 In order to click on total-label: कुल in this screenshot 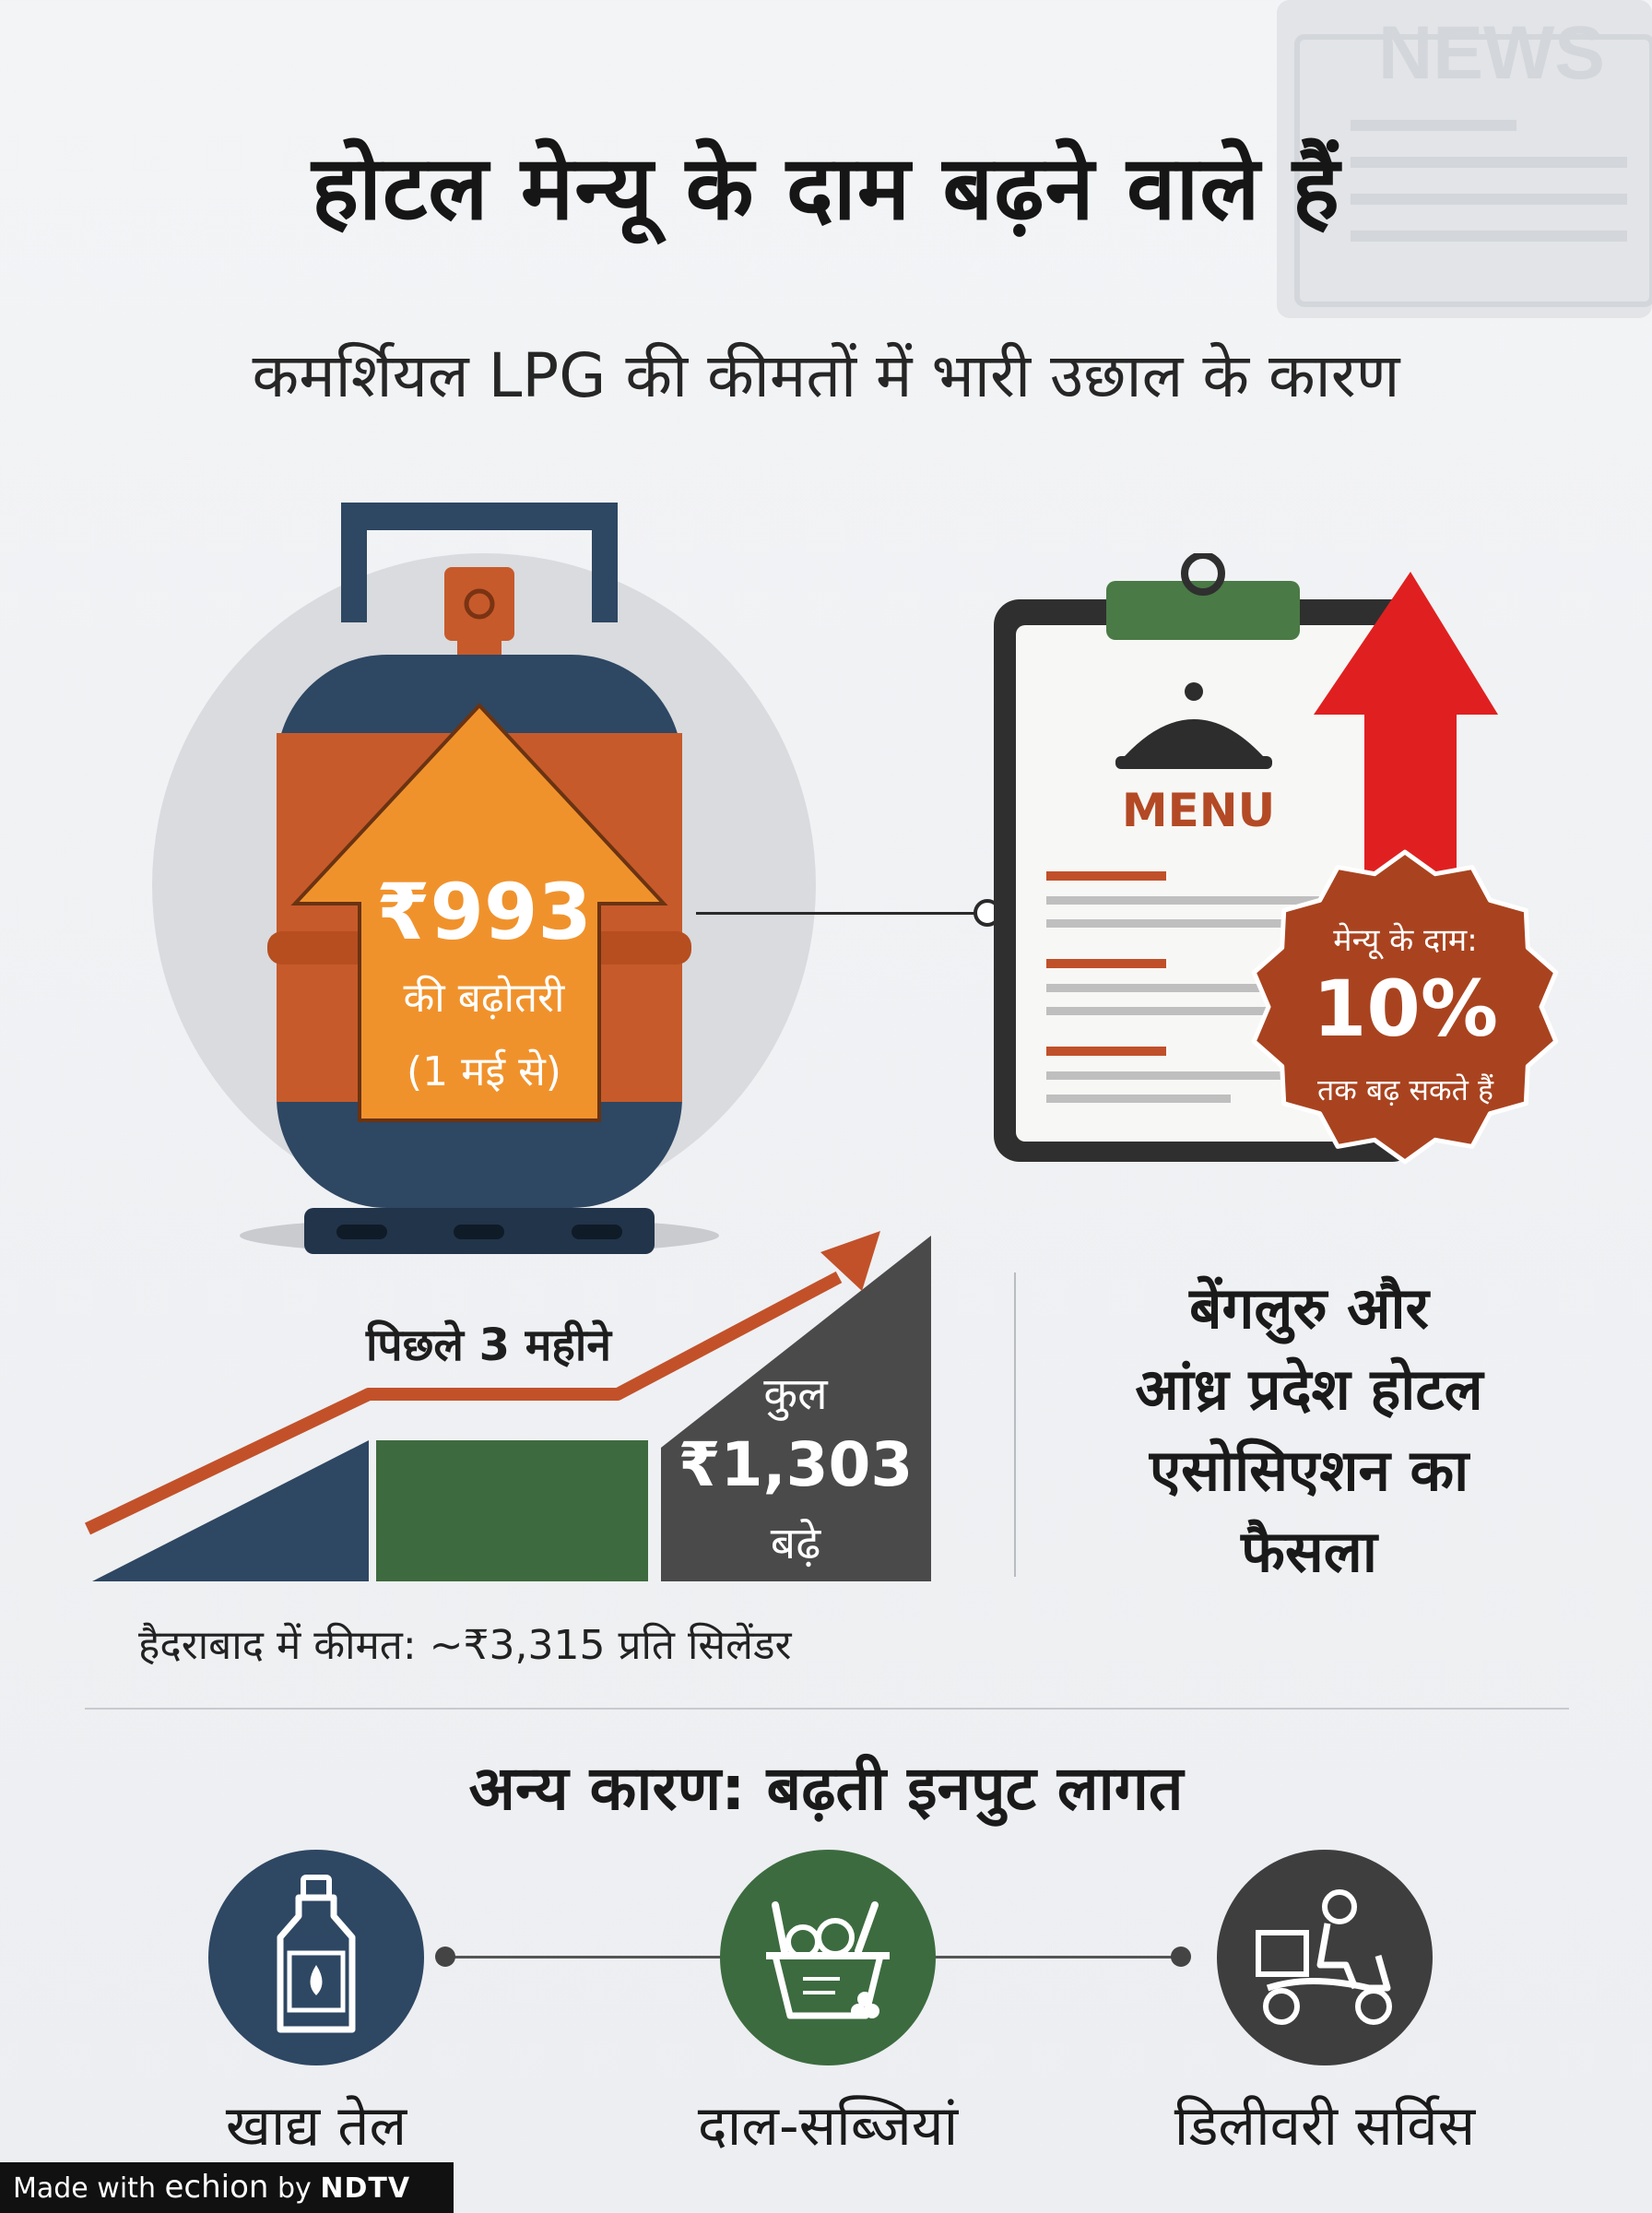, I will do `click(795, 1394)`.